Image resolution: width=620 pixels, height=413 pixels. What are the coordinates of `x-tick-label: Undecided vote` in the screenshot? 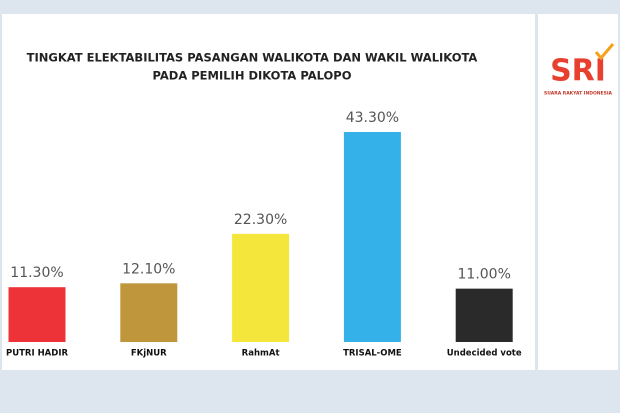 It's located at (484, 354).